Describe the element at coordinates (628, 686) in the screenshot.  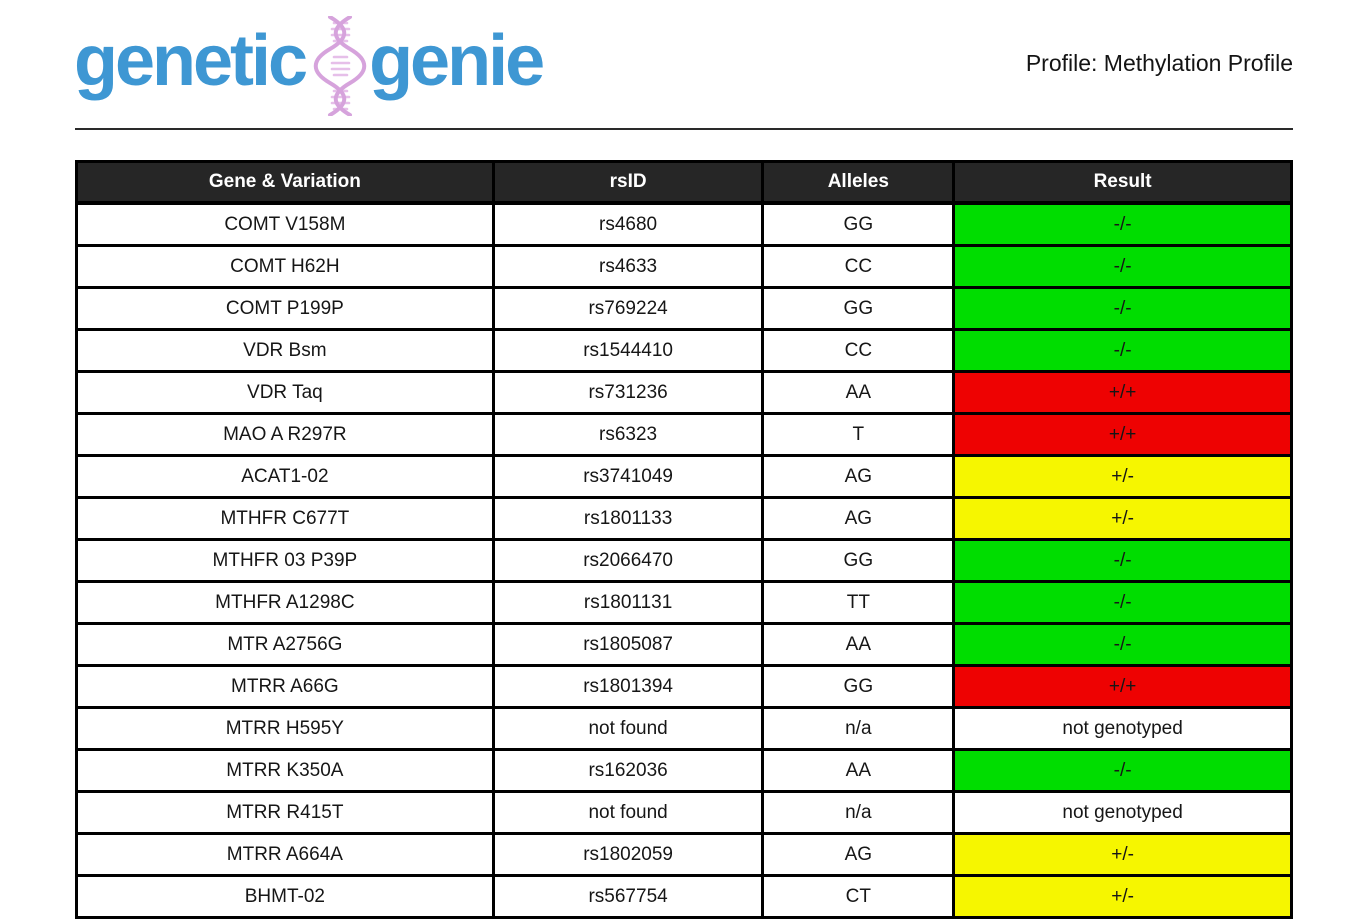
I see `rsid-cell: rs1801394` at that location.